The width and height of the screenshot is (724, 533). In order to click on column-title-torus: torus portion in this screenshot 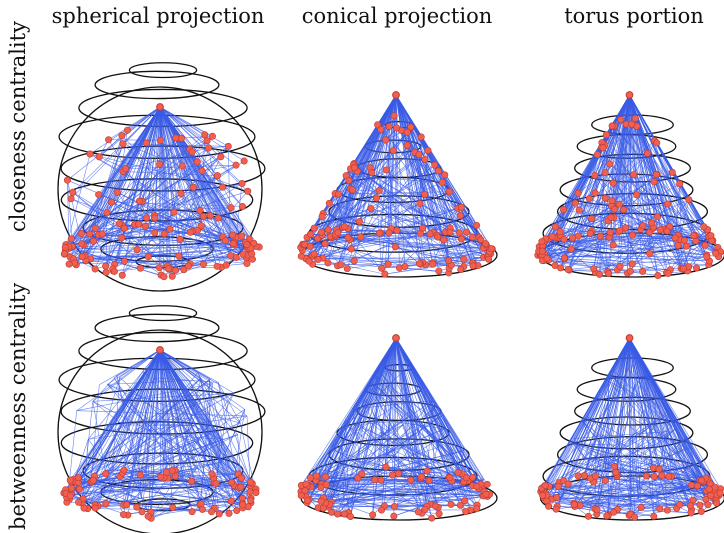, I will do `click(634, 16)`.